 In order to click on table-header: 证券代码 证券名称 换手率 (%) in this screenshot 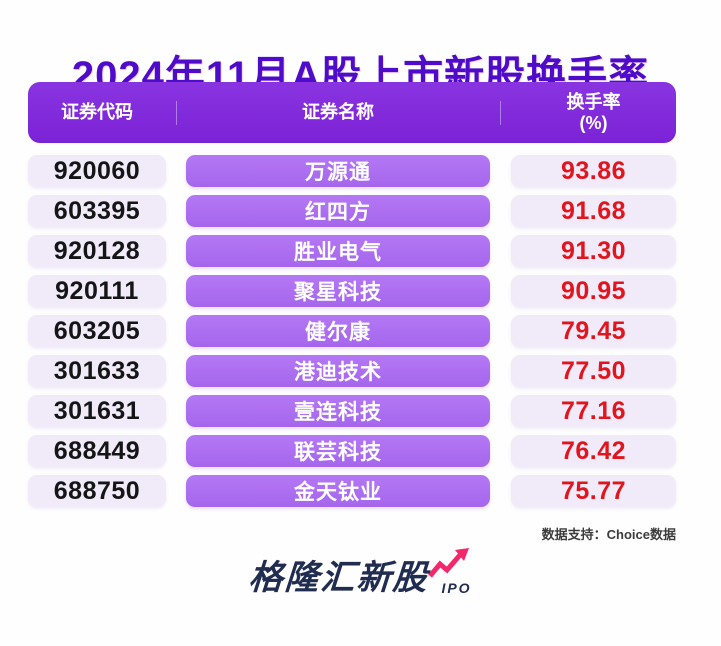, I will do `click(352, 112)`.